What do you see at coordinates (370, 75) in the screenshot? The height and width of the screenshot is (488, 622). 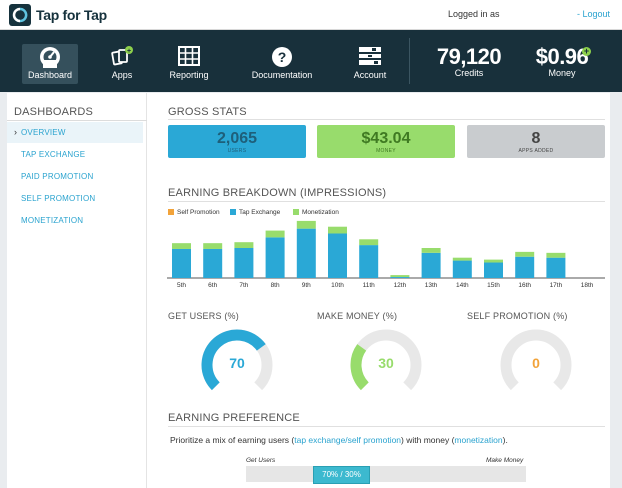 I see `nav-account-label: Account` at bounding box center [370, 75].